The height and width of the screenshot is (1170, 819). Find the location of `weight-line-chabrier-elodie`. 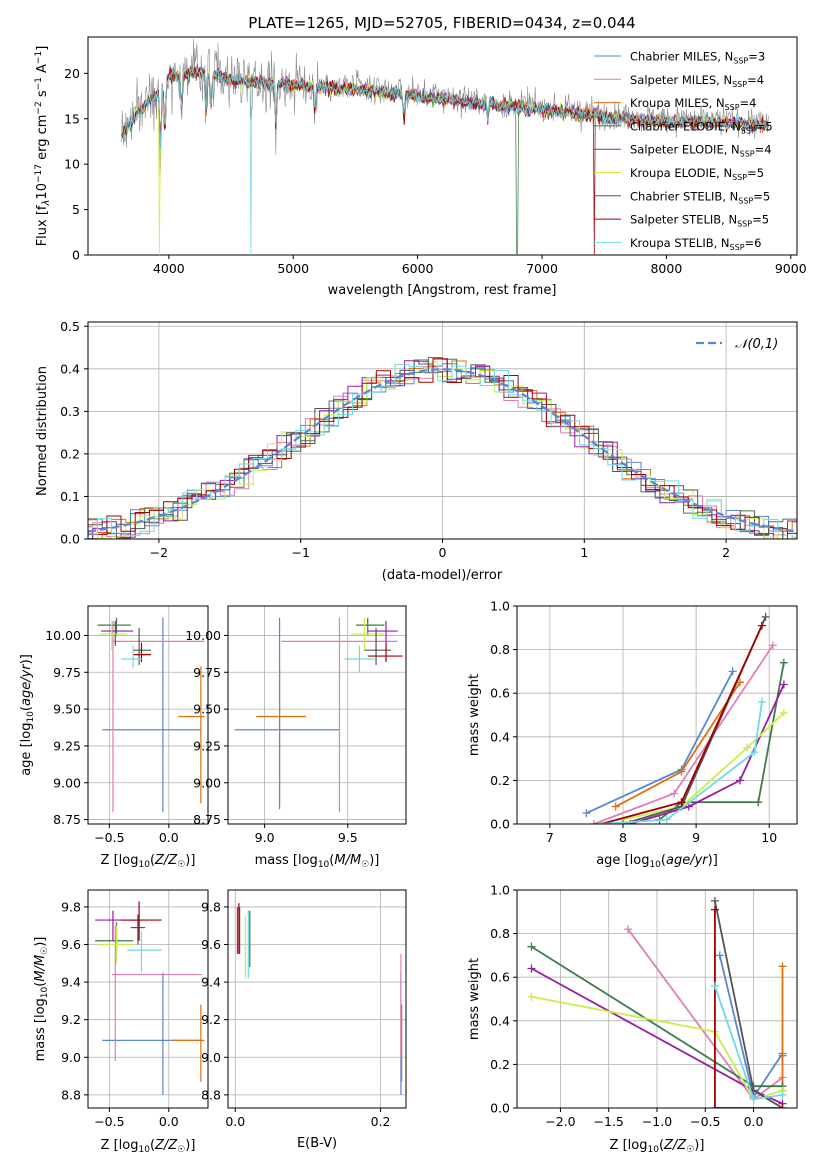

weight-line-chabrier-elodie is located at coordinates (722, 741).